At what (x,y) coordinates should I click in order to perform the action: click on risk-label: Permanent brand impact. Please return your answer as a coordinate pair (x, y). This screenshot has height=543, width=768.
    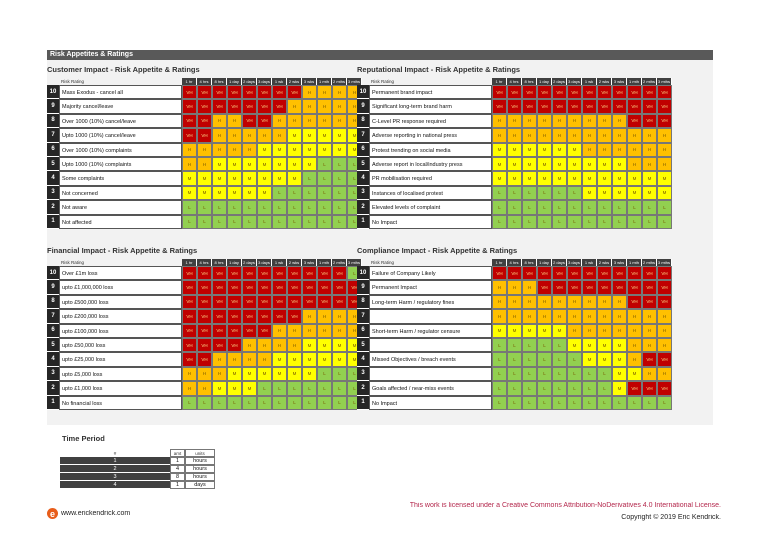
    Looking at the image, I should click on (430, 92).